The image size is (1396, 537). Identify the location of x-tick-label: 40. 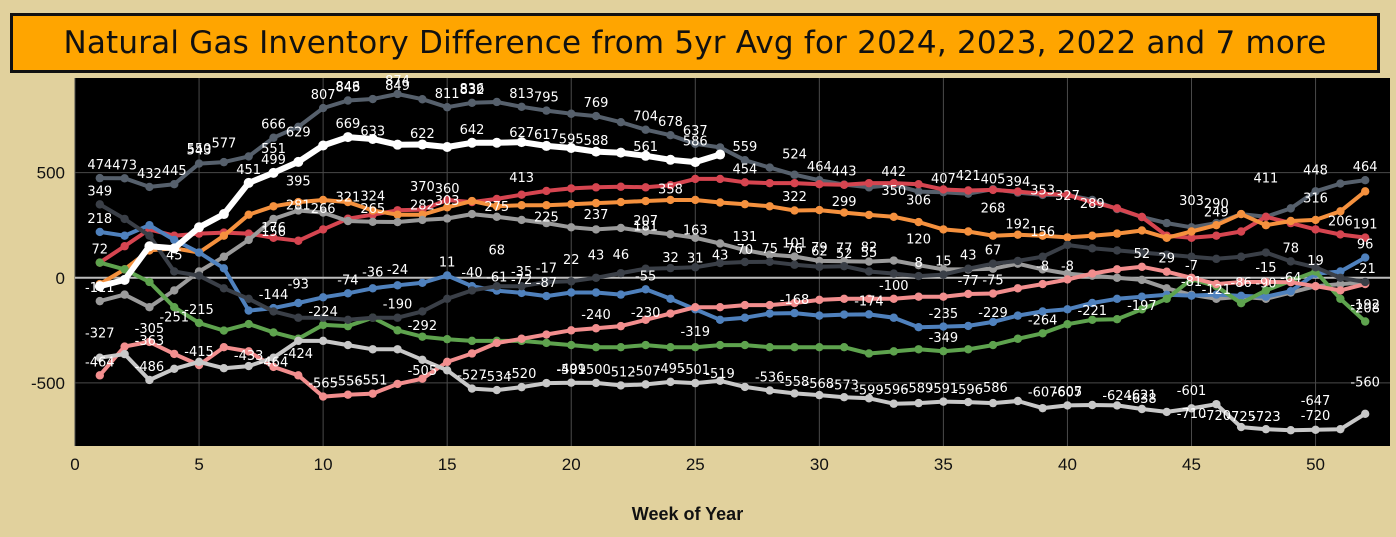
(1067, 464).